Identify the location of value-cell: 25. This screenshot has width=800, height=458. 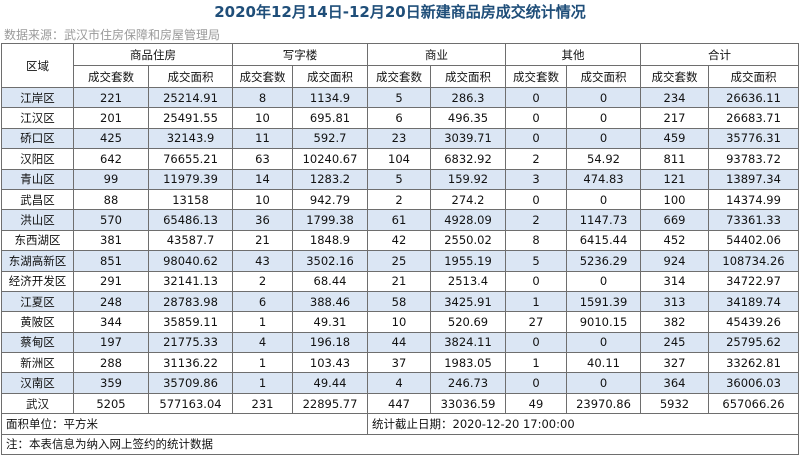
(399, 261).